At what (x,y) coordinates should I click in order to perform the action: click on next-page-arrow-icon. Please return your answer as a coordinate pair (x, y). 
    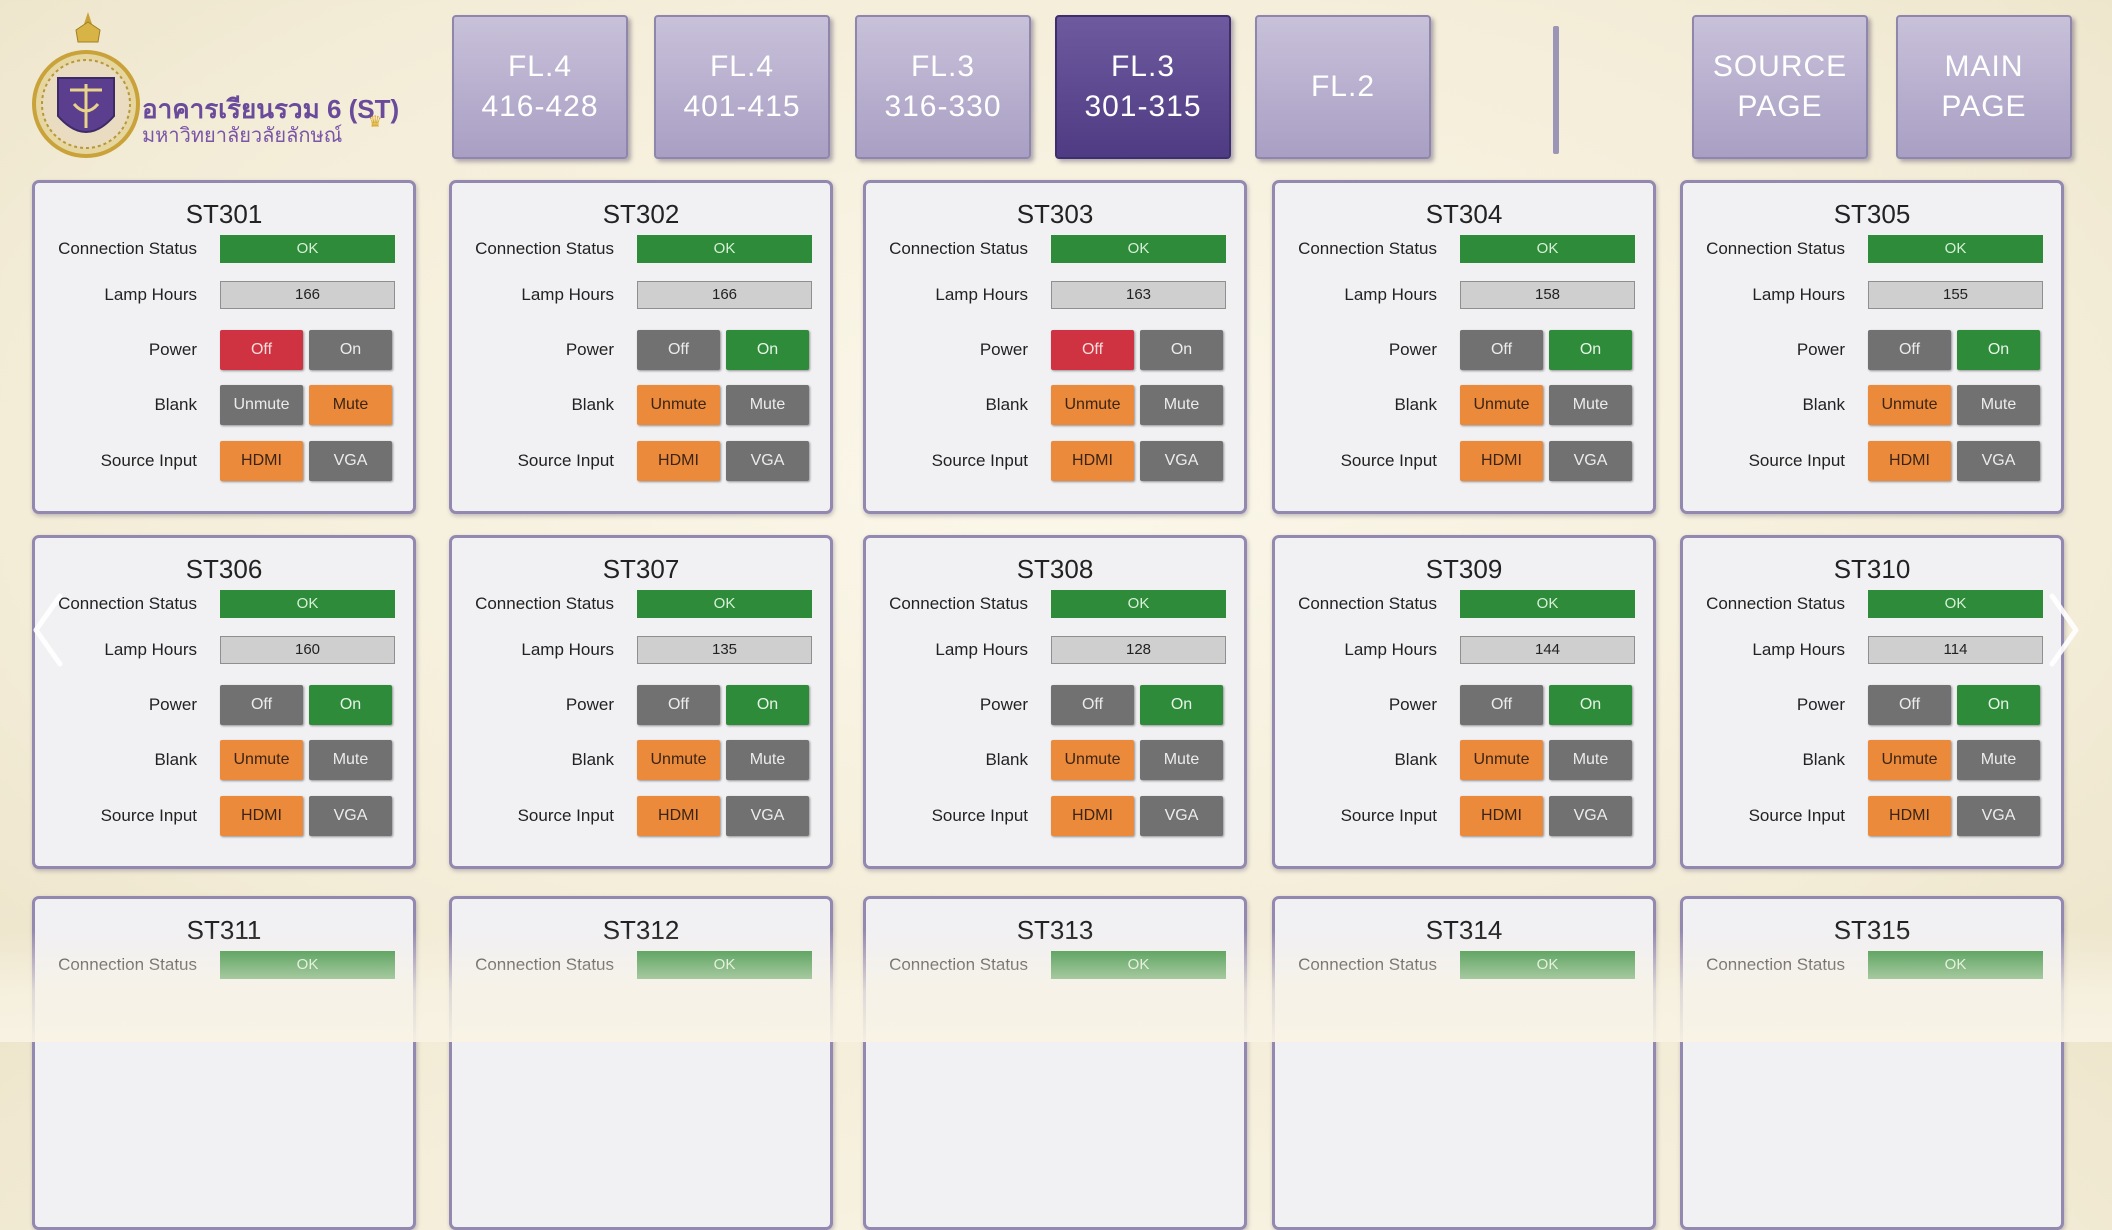
    Looking at the image, I should click on (2064, 630).